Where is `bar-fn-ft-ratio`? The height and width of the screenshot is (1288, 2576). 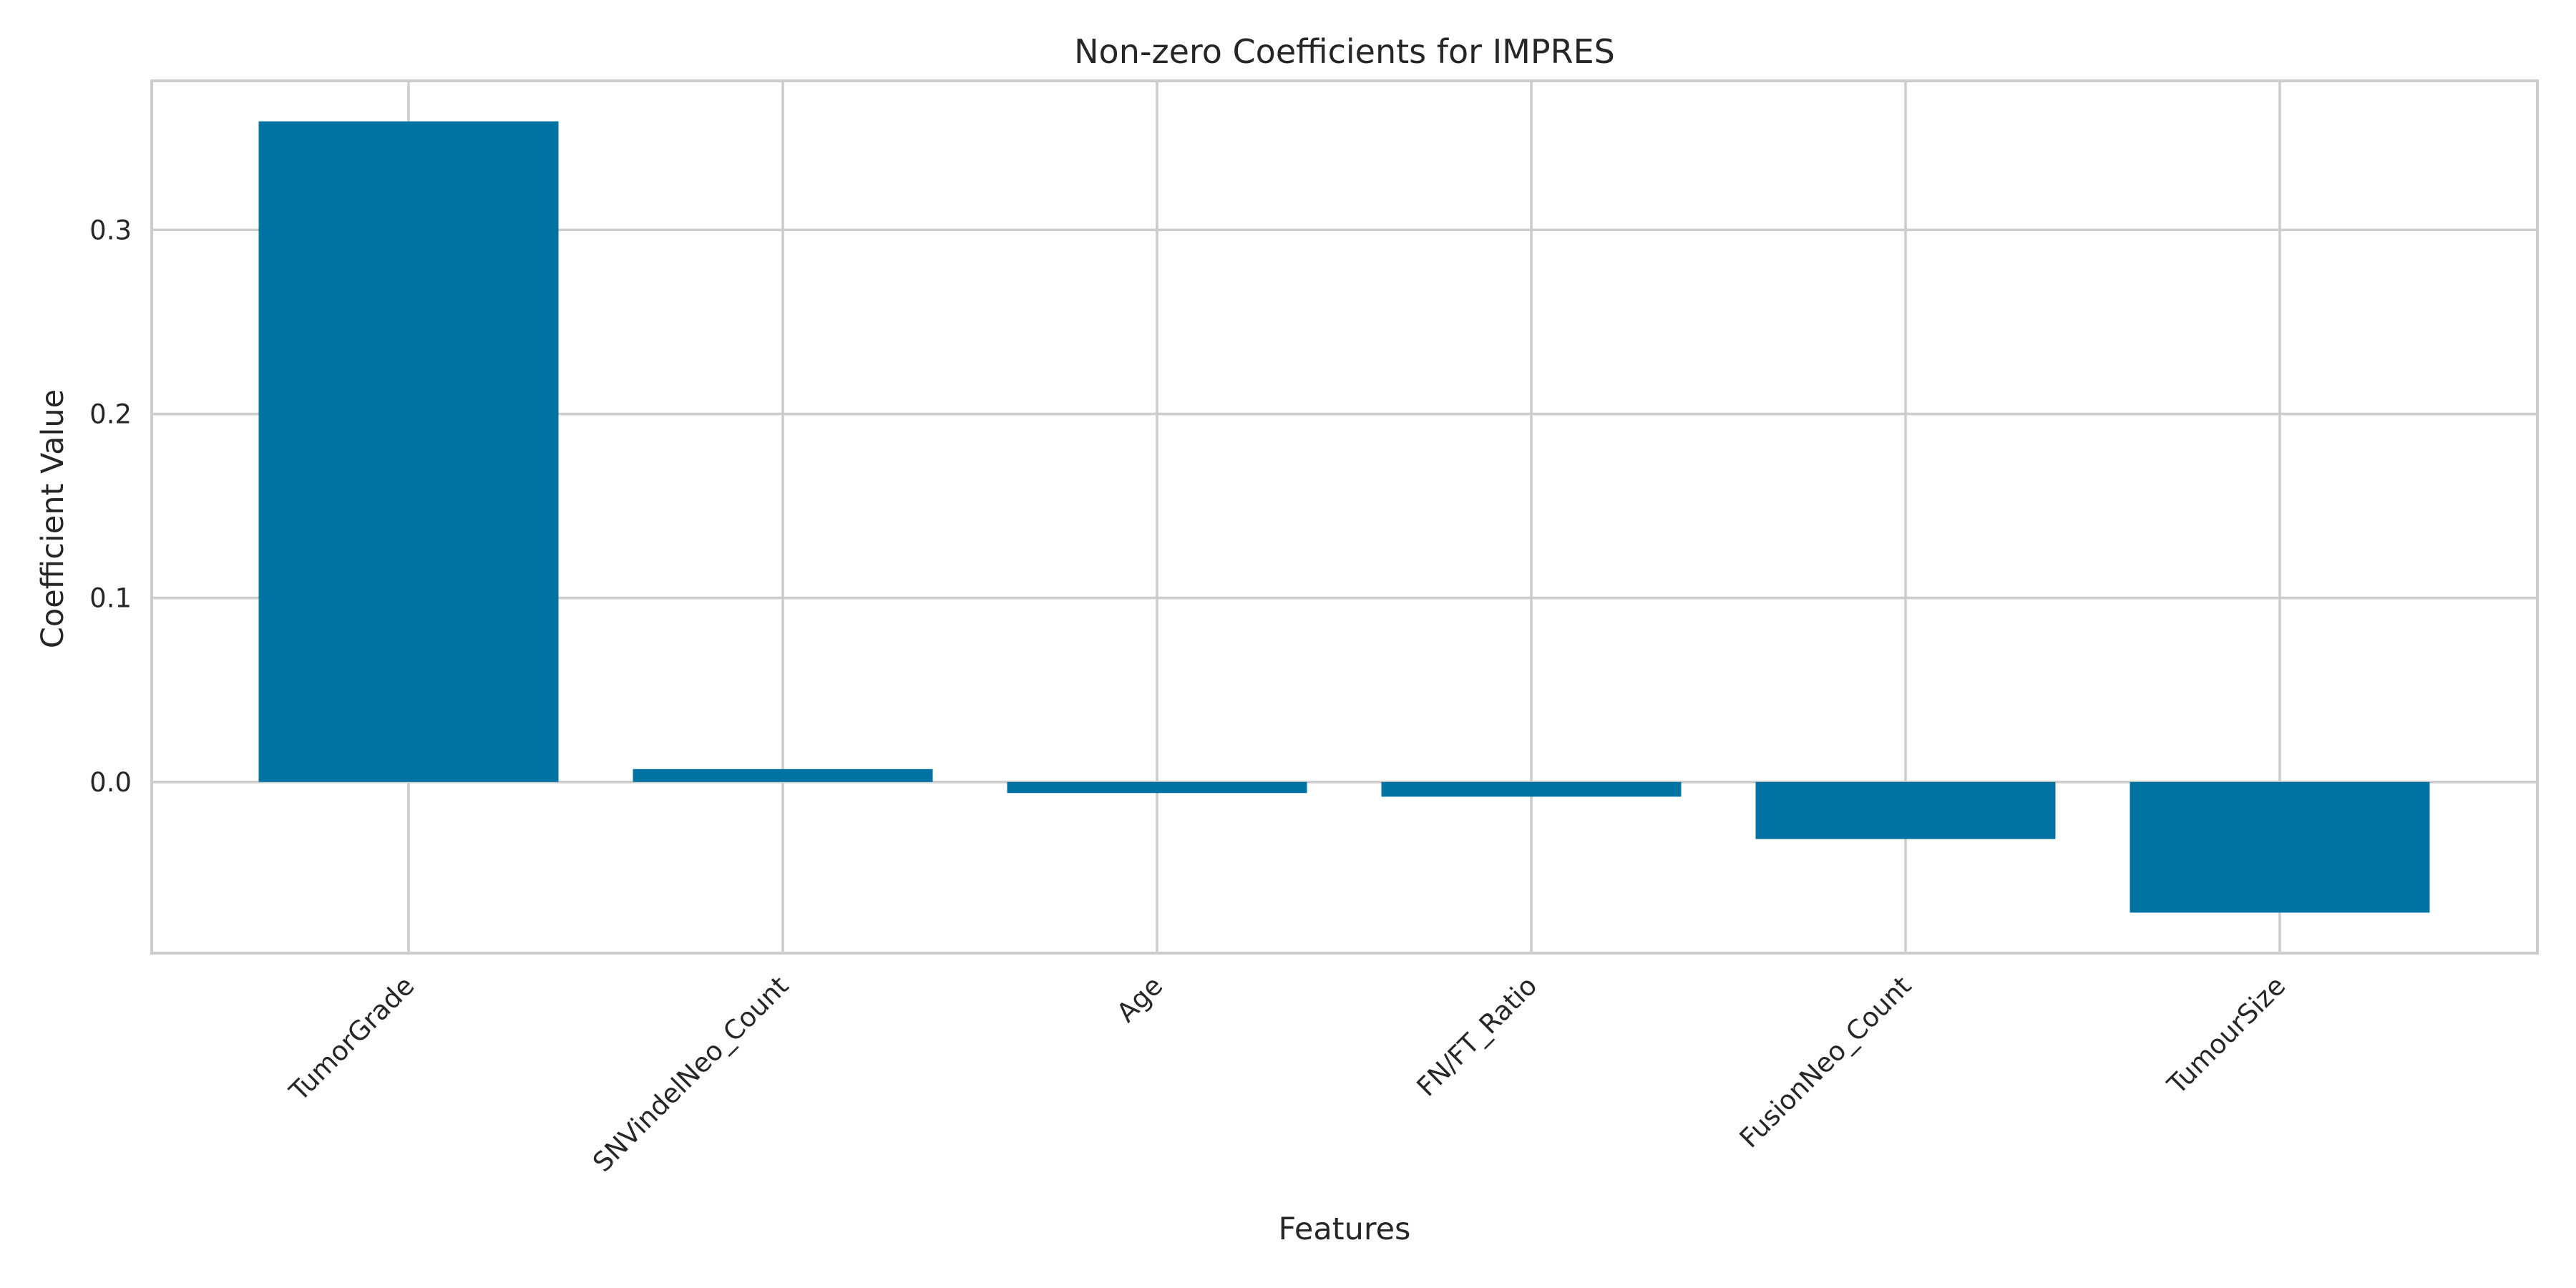
bar-fn-ft-ratio is located at coordinates (1531, 789).